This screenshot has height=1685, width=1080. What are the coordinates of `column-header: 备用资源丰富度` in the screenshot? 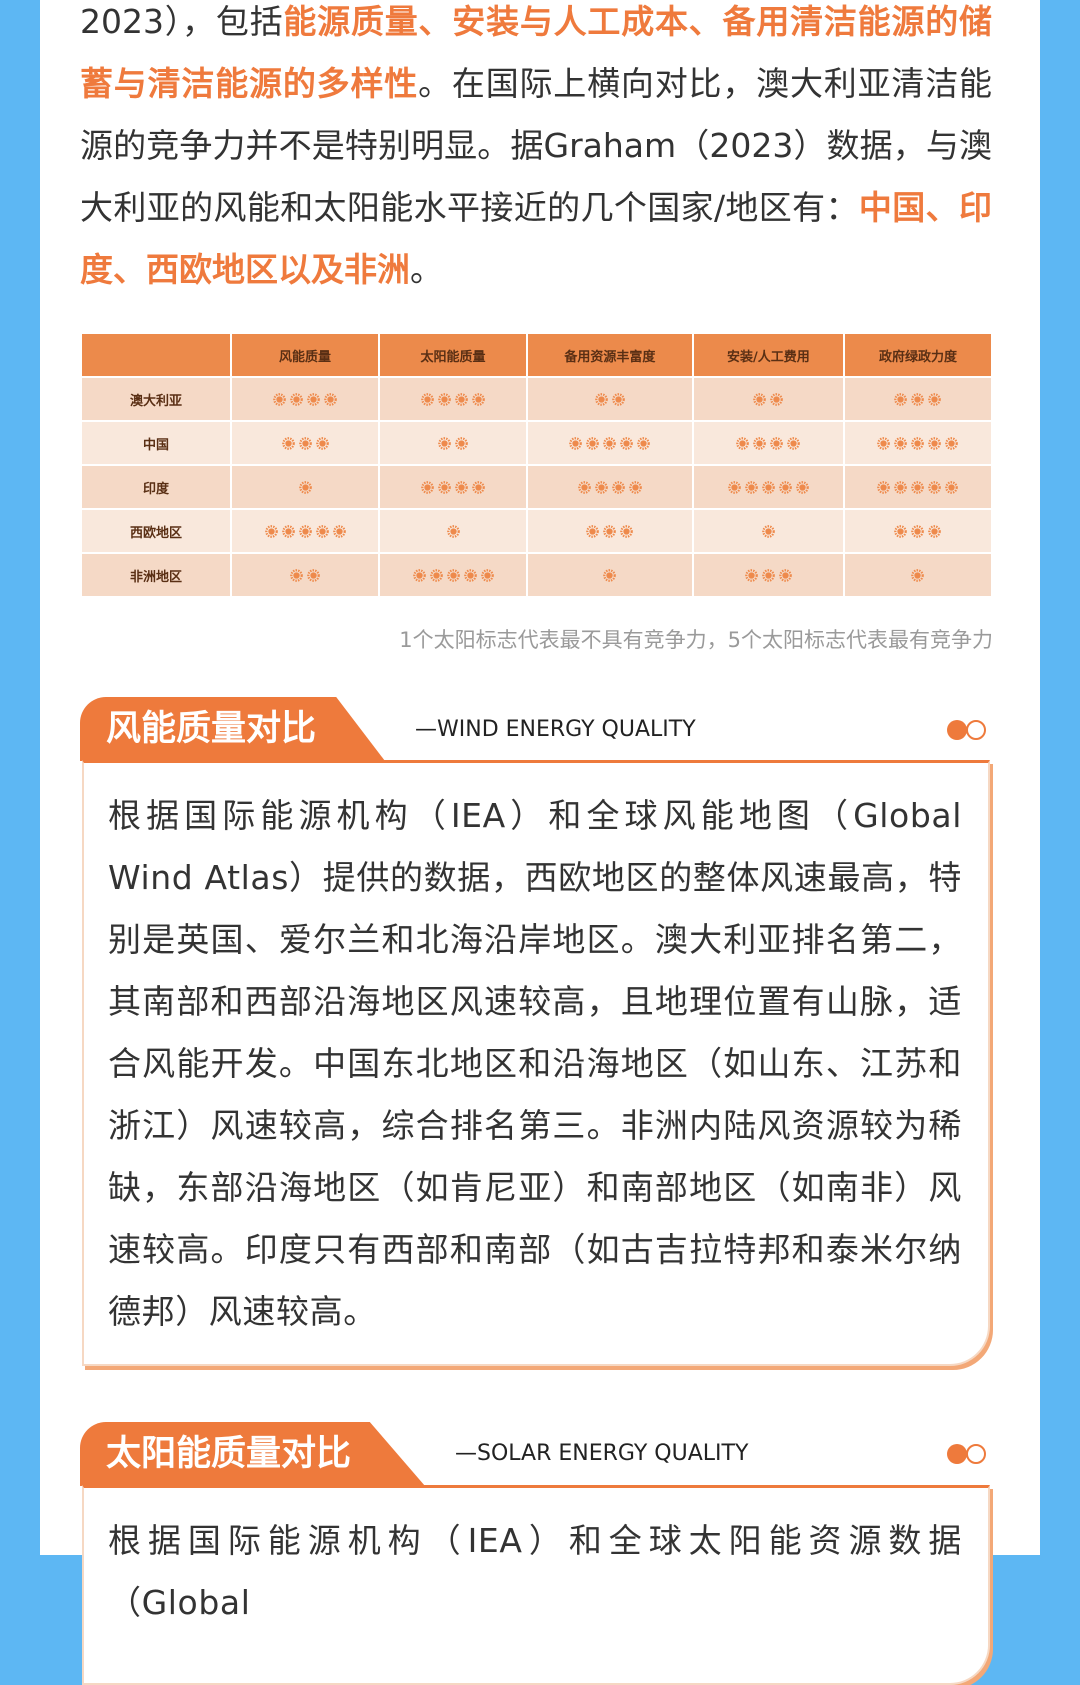 It's located at (610, 355).